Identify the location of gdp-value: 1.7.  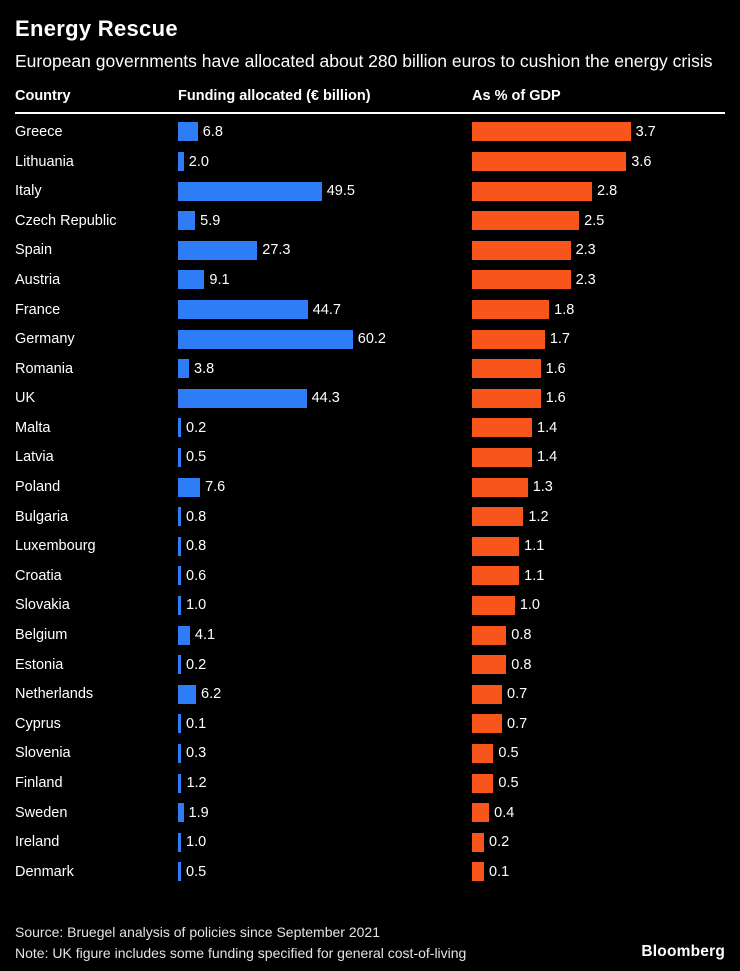
(560, 339).